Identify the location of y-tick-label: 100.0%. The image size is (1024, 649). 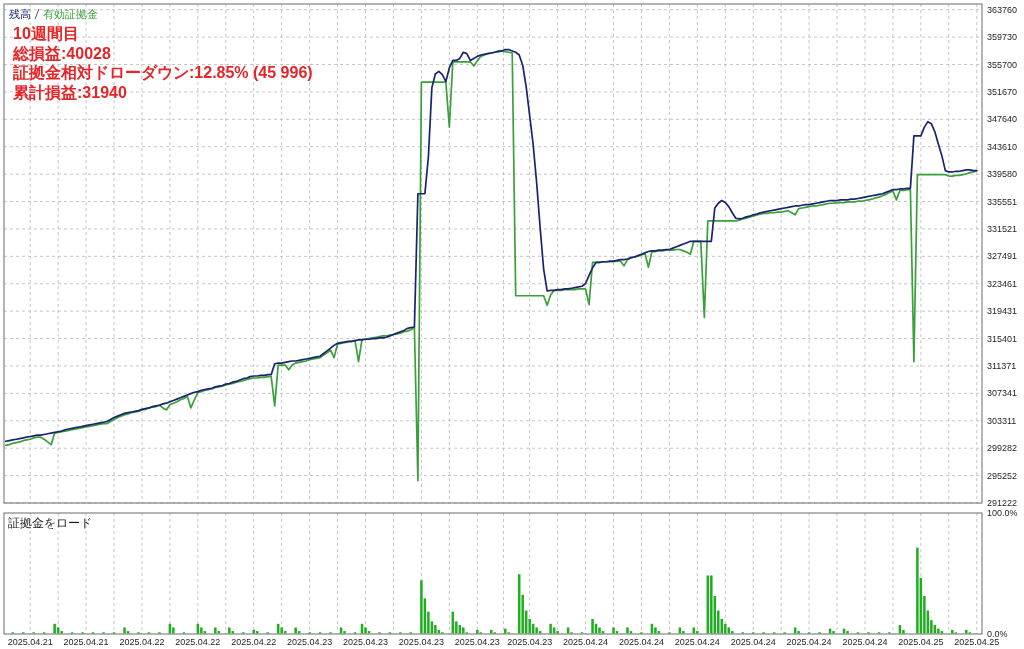
(1002, 513).